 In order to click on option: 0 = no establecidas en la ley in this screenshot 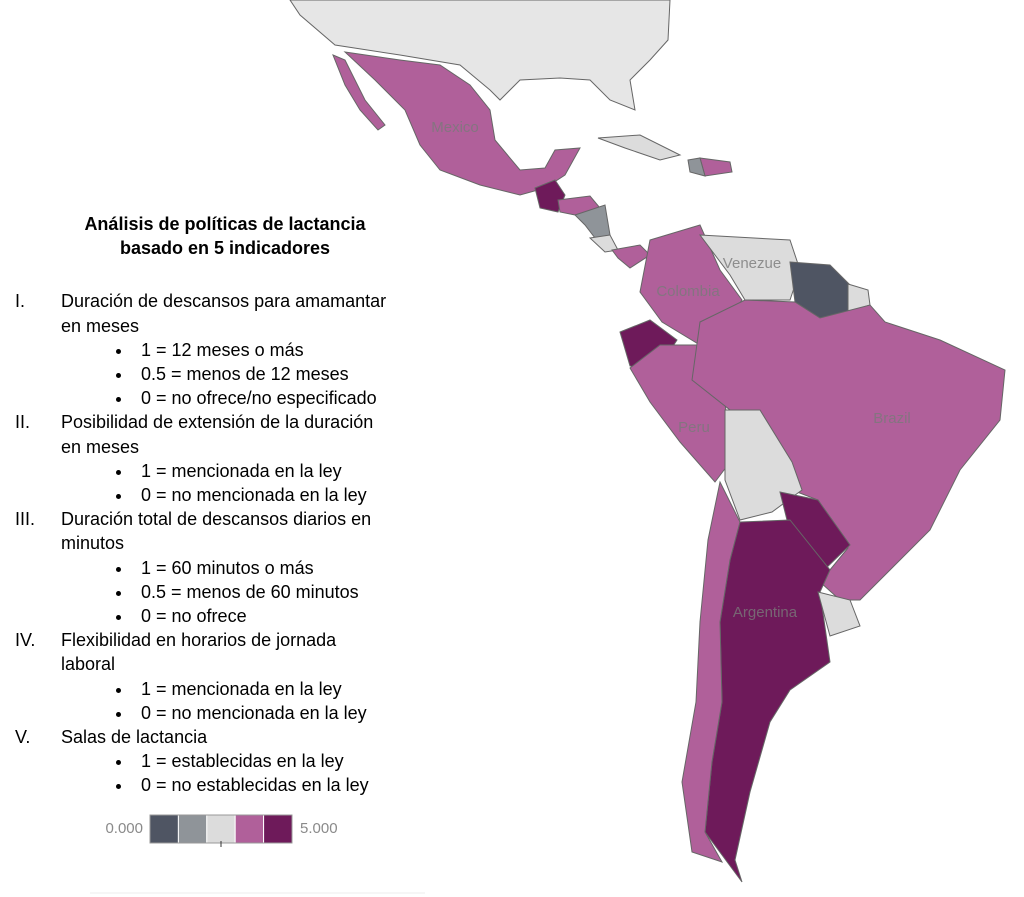, I will do `click(286, 785)`.